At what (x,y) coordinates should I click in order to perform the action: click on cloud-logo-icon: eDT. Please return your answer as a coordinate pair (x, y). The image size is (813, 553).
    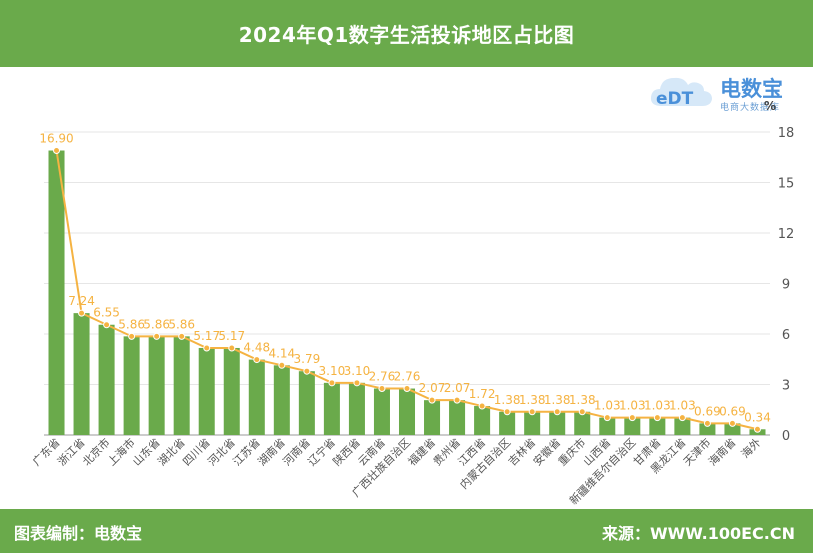
    Looking at the image, I should click on (681, 93).